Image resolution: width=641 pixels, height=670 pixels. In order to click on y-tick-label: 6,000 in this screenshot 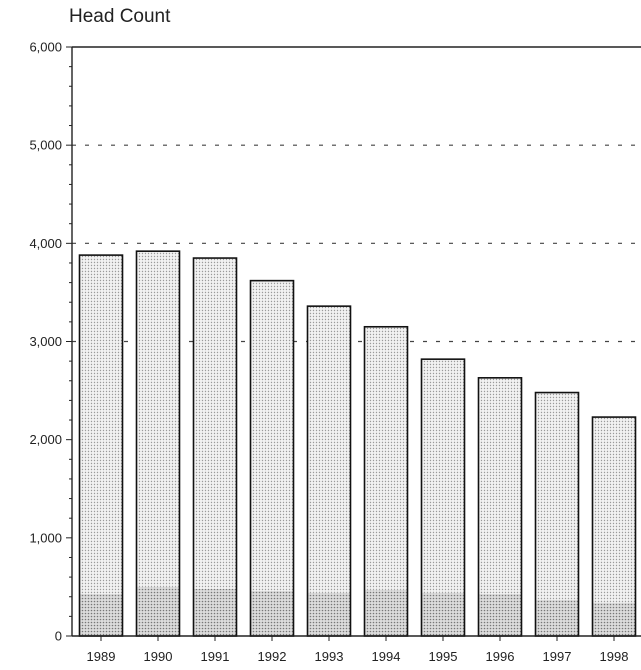, I will do `click(45, 47)`.